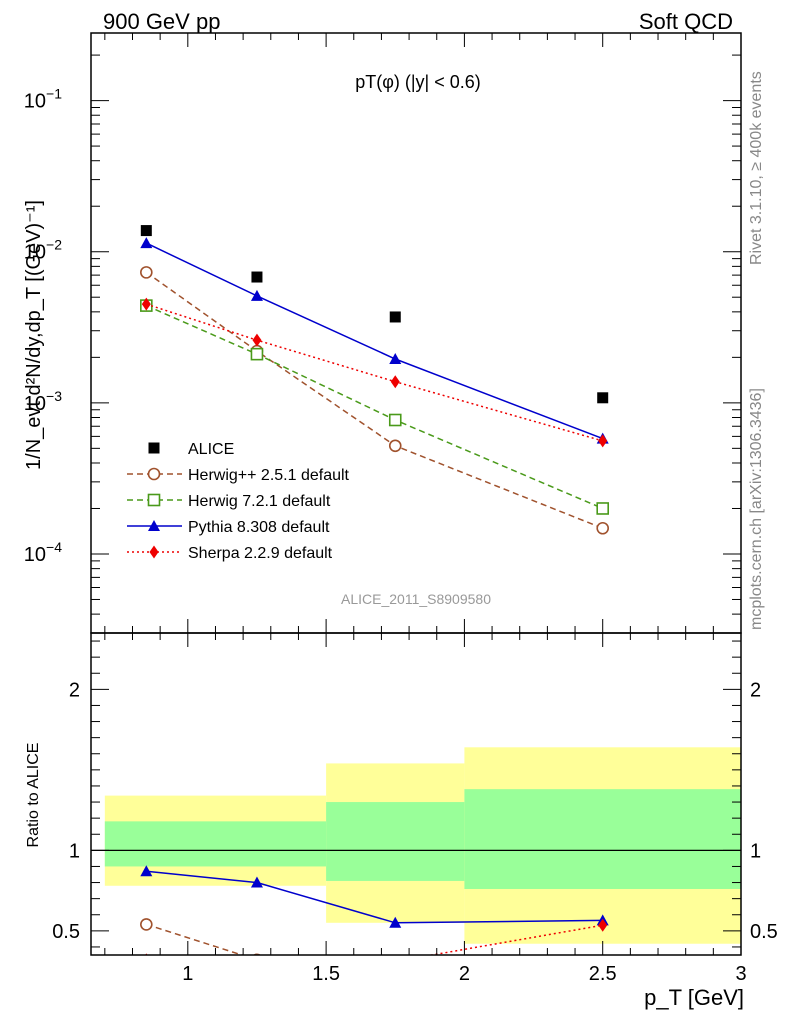 The image size is (786, 1024). I want to click on ratio-y-tick-label-right: 2, so click(755, 690).